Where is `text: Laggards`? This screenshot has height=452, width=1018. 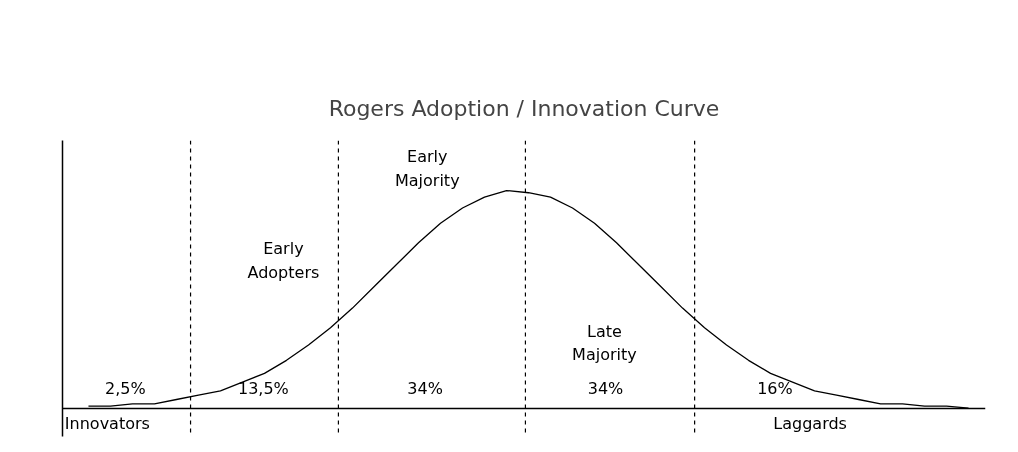 text: Laggards is located at coordinates (810, 423).